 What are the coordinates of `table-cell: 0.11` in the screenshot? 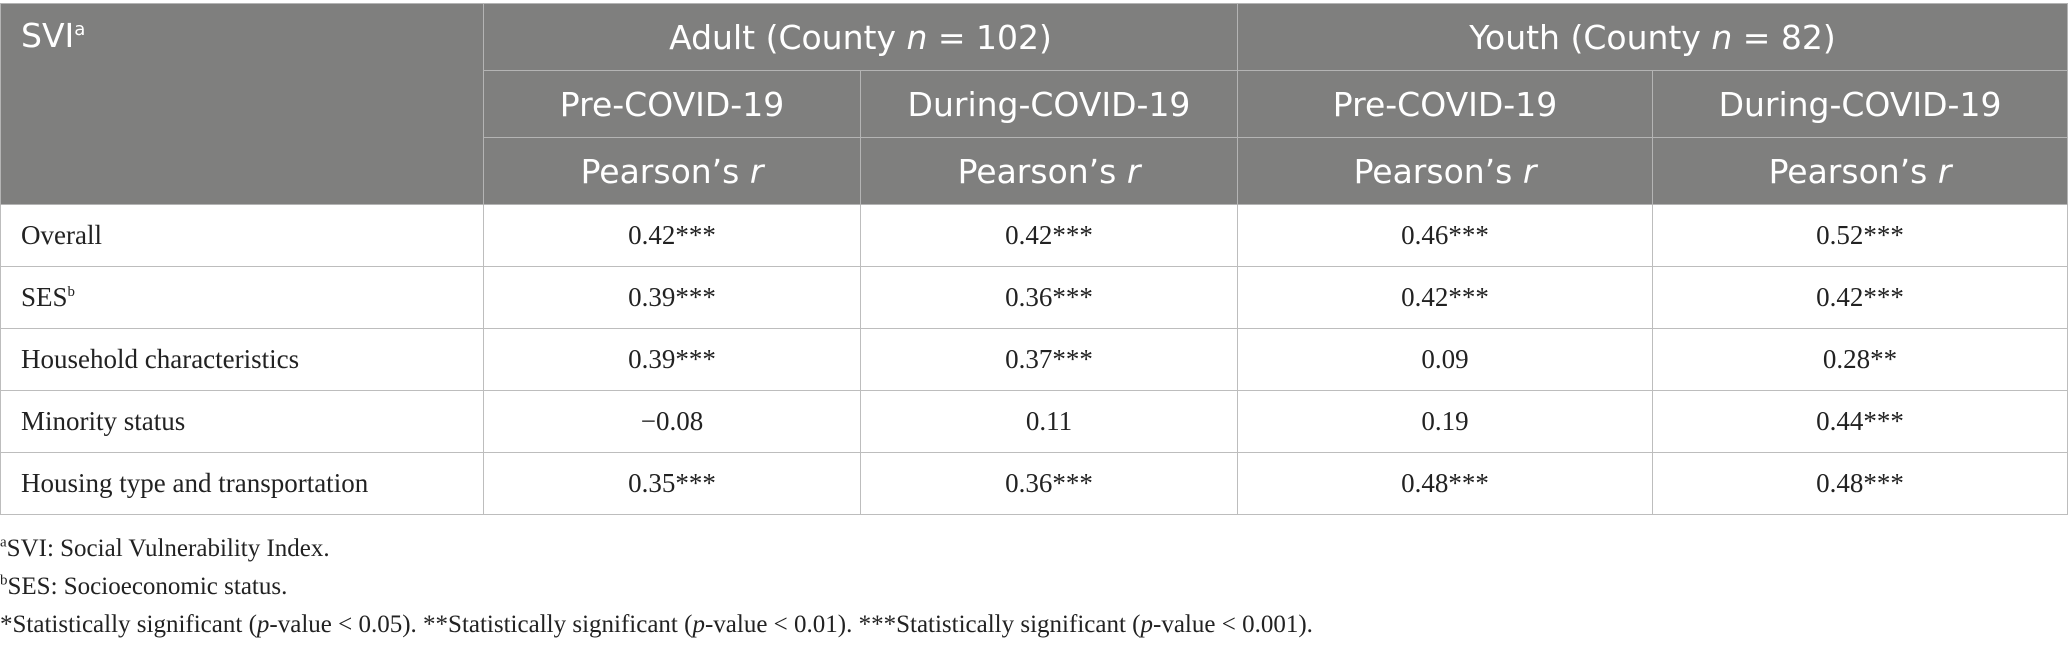 It's located at (1049, 421).